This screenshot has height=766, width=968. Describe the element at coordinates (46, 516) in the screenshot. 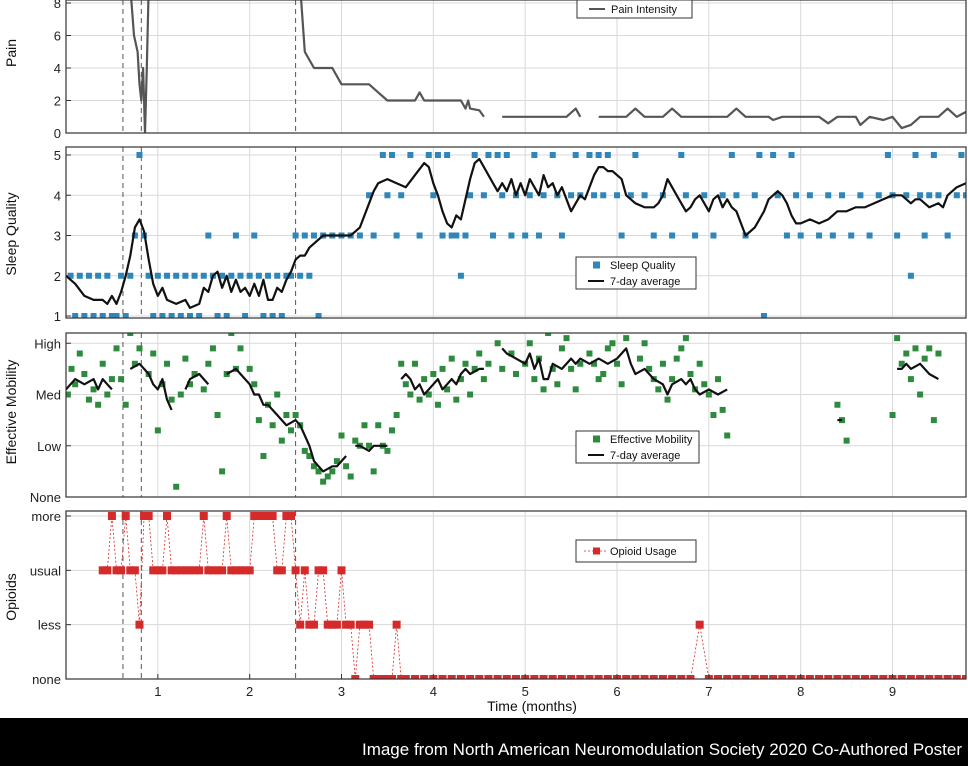

I see `y-tick-label: more` at that location.